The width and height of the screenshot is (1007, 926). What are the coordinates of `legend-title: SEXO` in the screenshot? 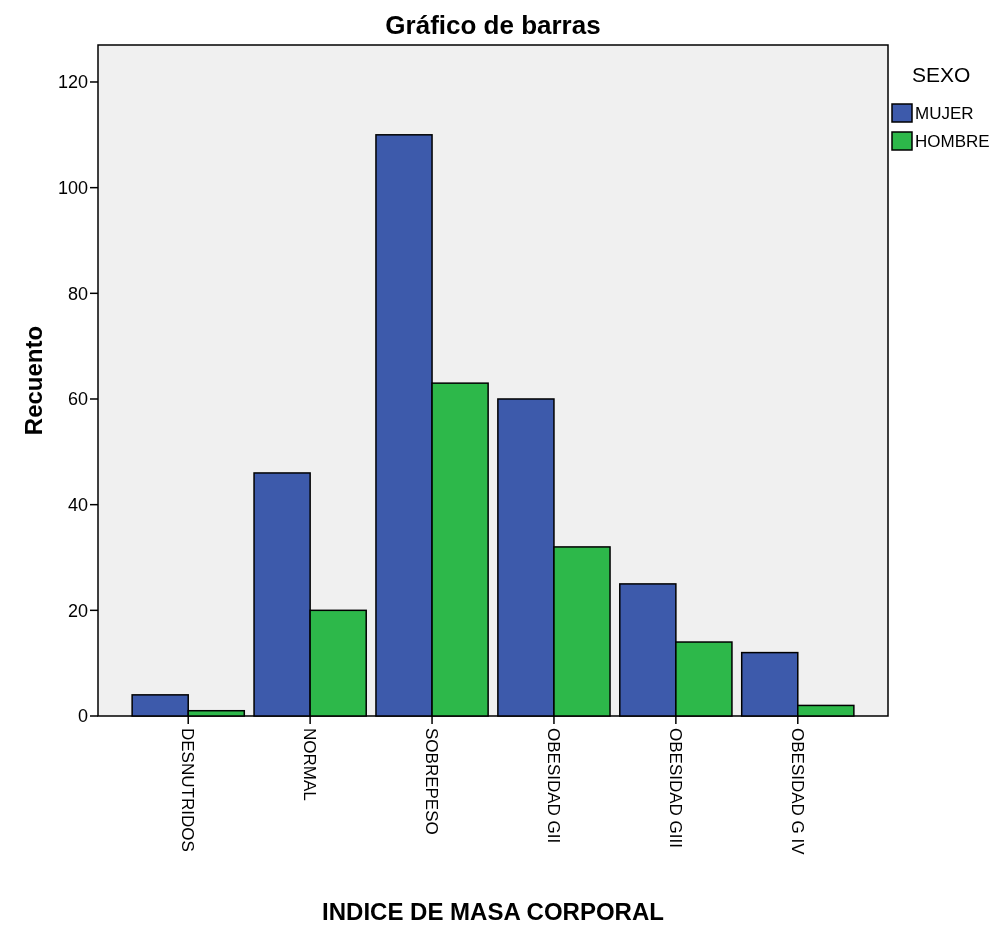 It's located at (941, 74).